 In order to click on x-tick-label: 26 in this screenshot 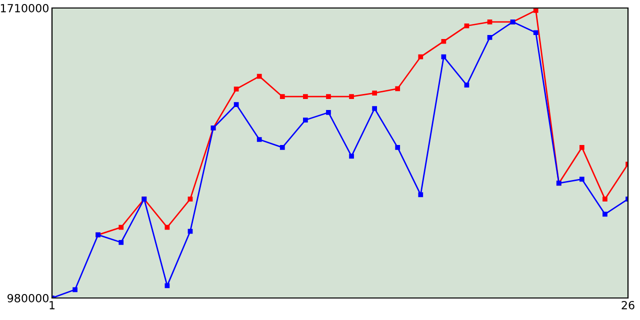, I will do `click(628, 305)`.